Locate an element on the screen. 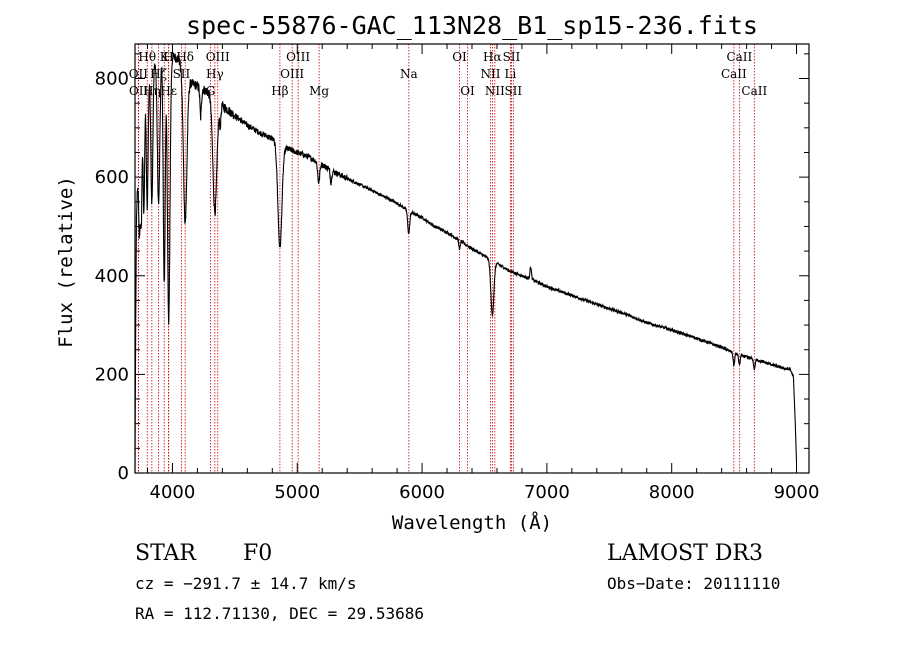 The image size is (900, 649). x-tick-label: 7000 is located at coordinates (547, 492).